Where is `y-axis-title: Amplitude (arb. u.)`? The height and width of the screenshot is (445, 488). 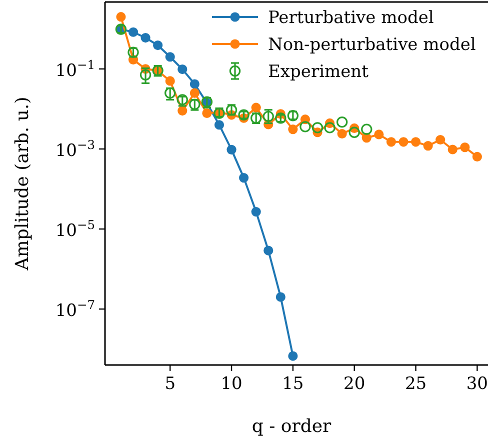
y-axis-title: Amplitude (arb. u.) is located at coordinates (22, 184).